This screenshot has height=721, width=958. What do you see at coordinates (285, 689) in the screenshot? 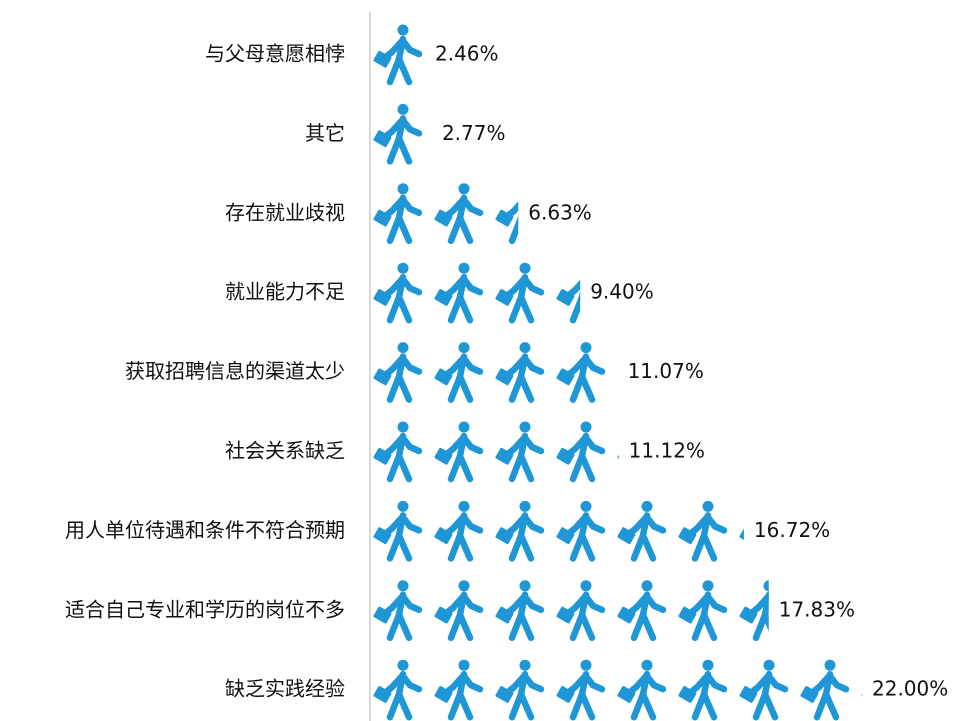
I see `category-label: 缺乏实践经验` at bounding box center [285, 689].